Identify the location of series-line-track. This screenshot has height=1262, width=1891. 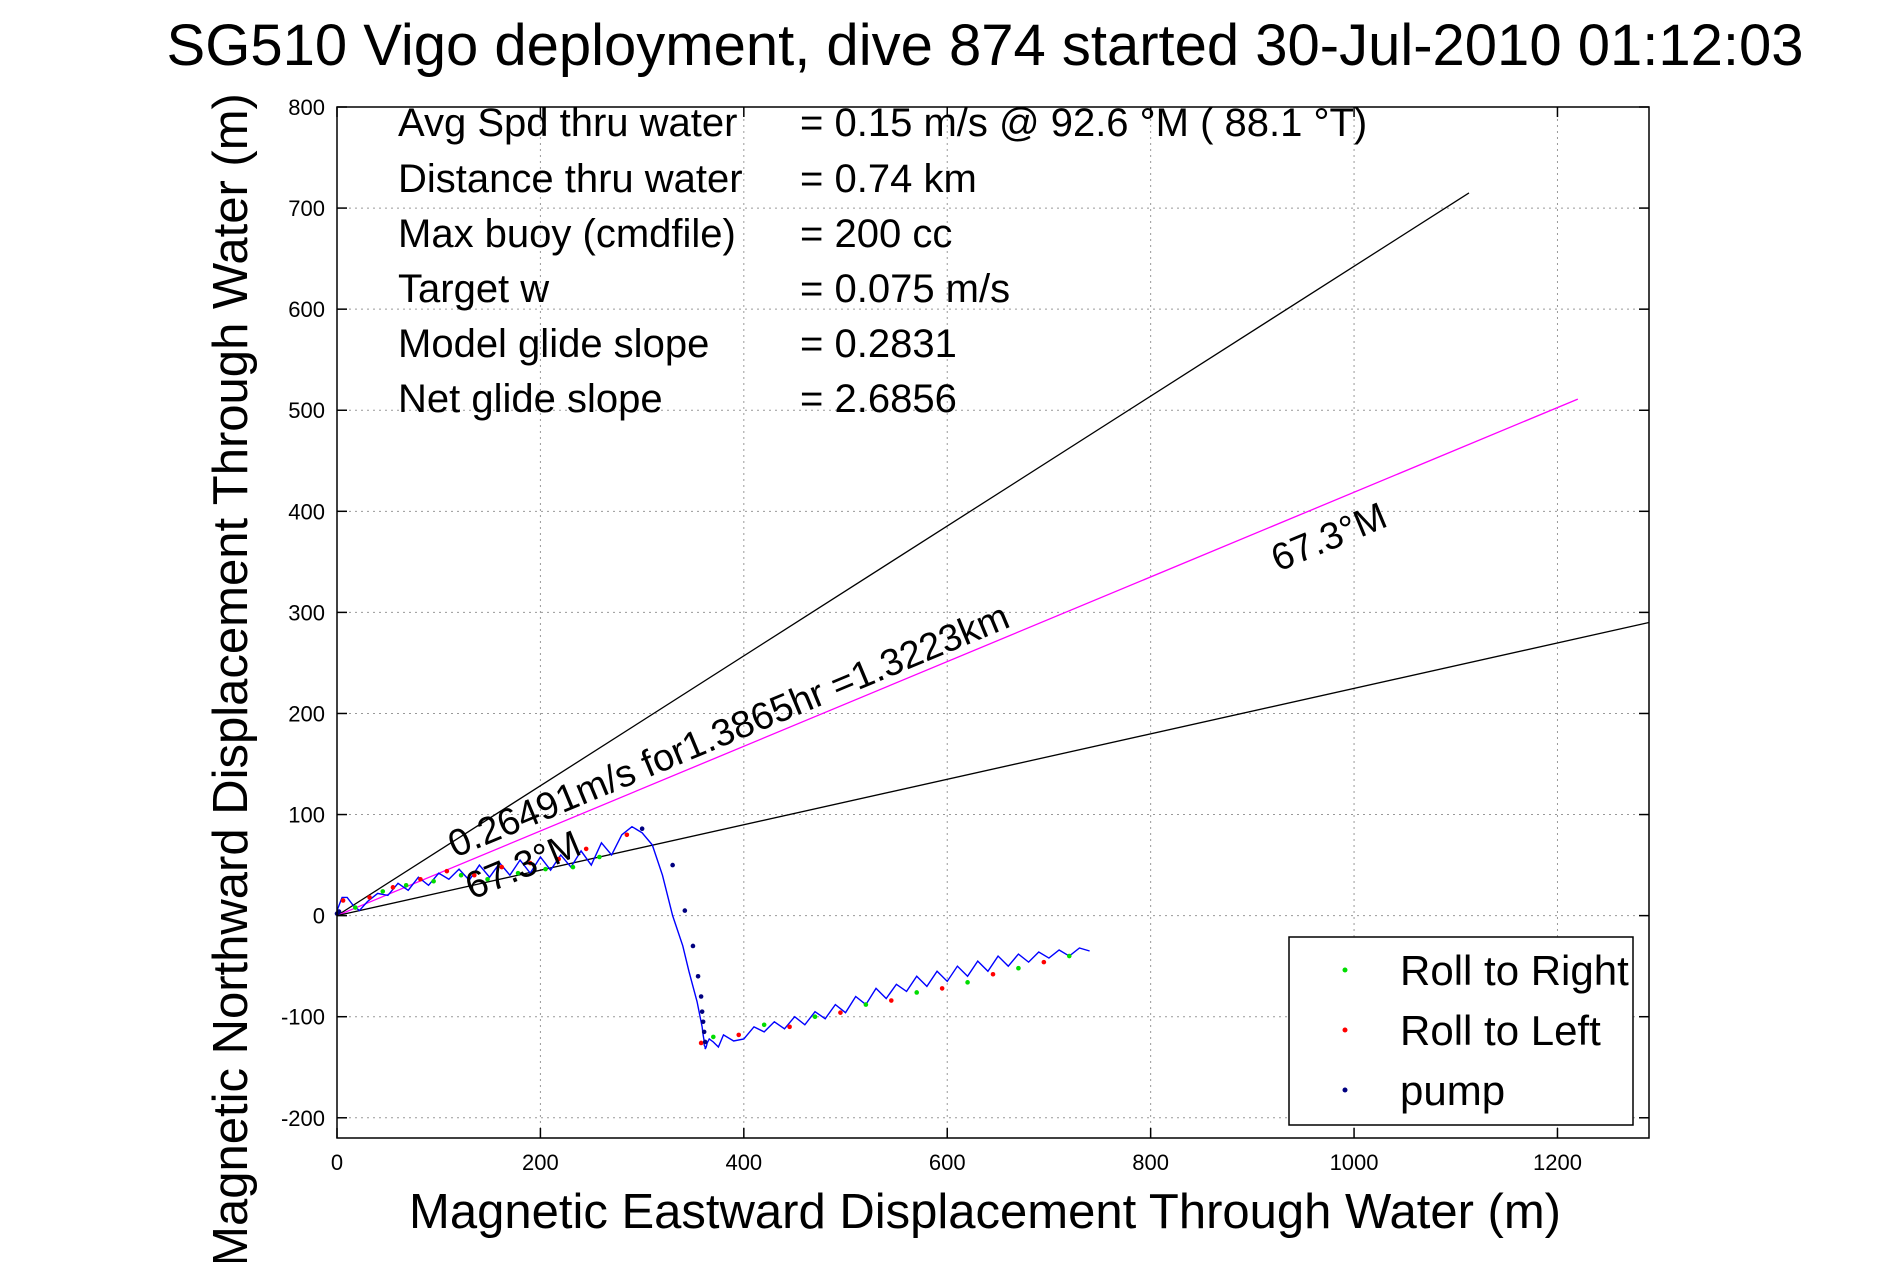
(713, 937).